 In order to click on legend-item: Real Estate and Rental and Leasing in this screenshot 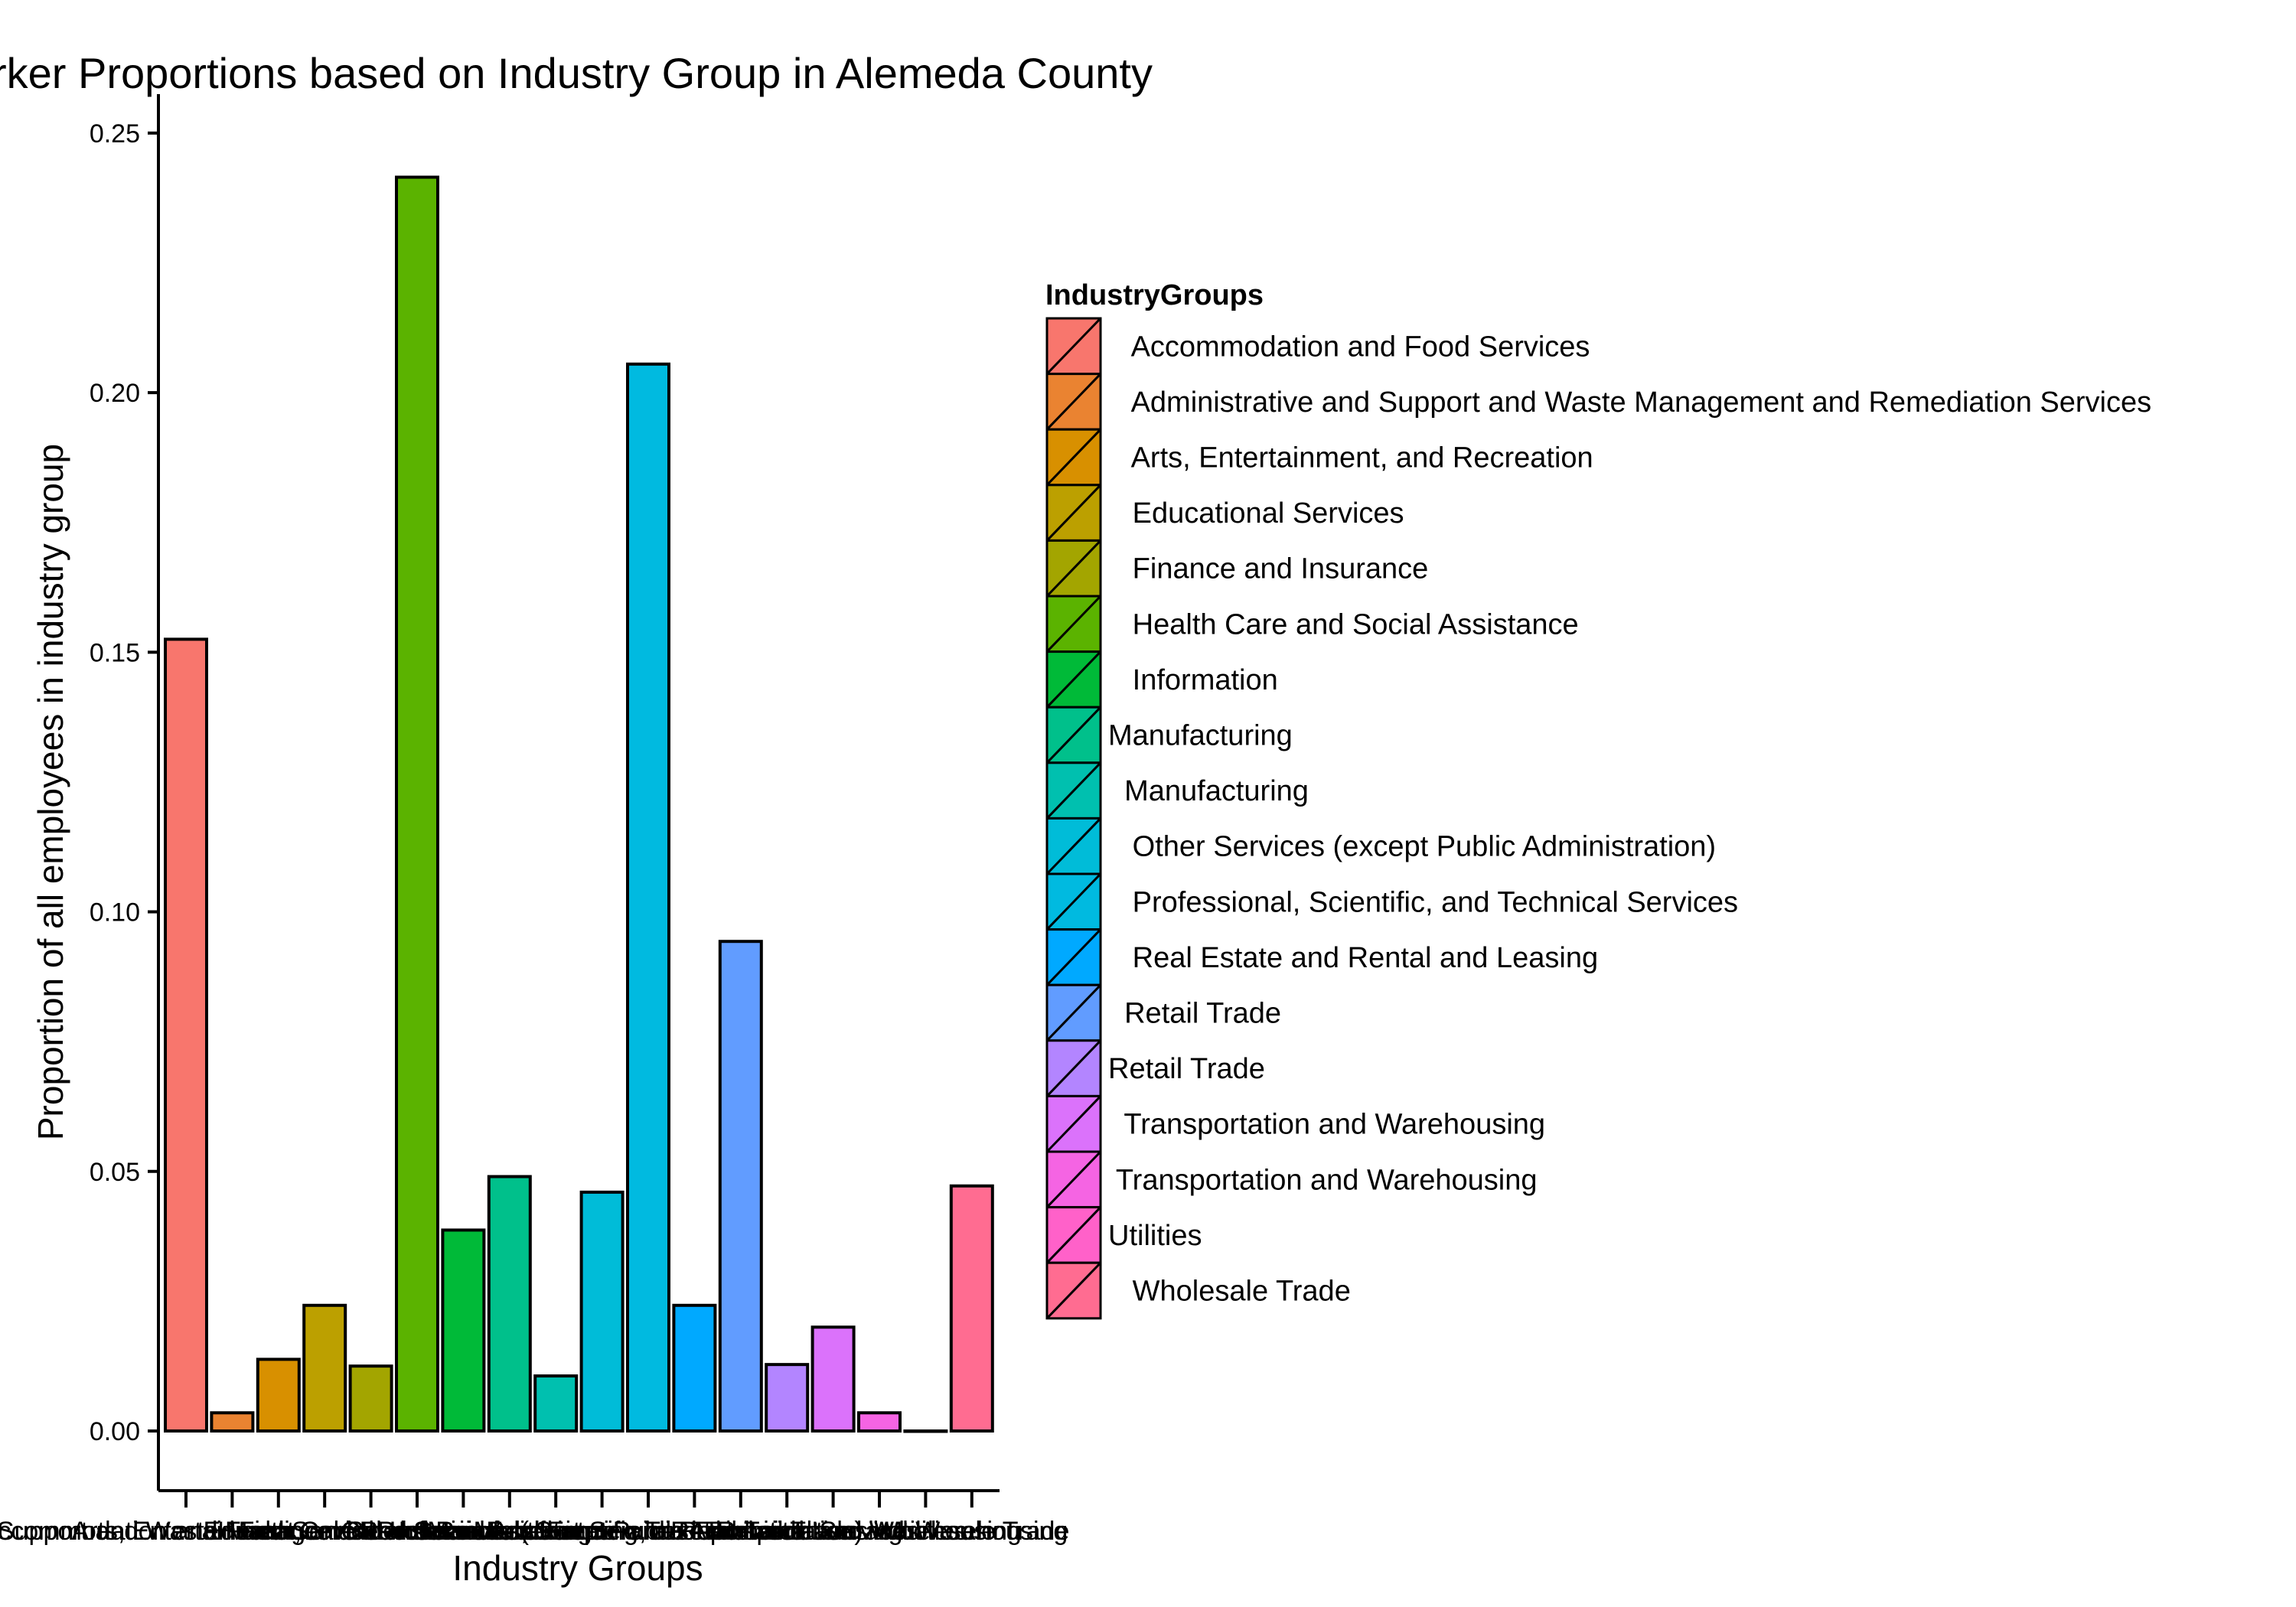, I will do `click(1321, 957)`.